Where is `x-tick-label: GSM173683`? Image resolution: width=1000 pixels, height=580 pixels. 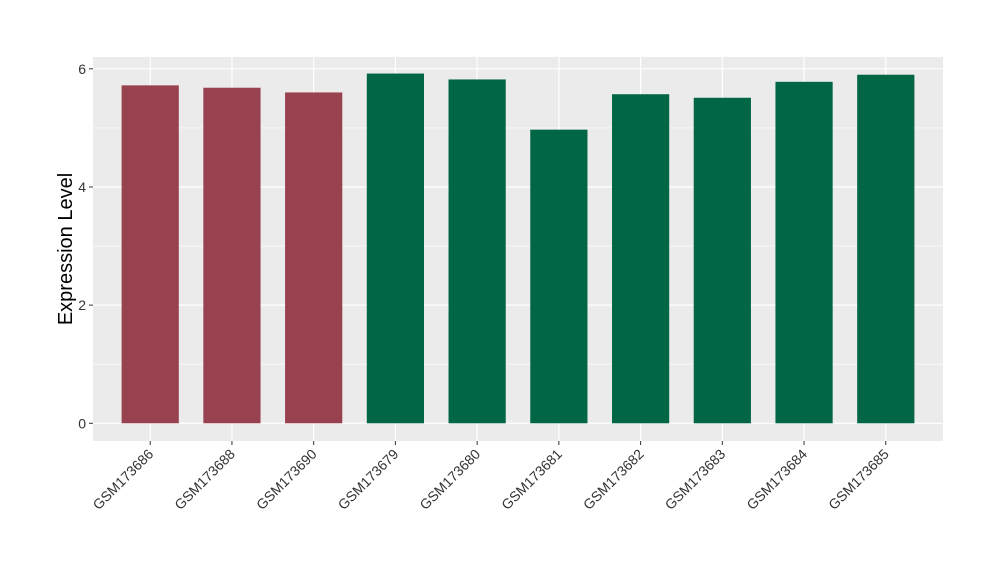
x-tick-label: GSM173683 is located at coordinates (695, 479).